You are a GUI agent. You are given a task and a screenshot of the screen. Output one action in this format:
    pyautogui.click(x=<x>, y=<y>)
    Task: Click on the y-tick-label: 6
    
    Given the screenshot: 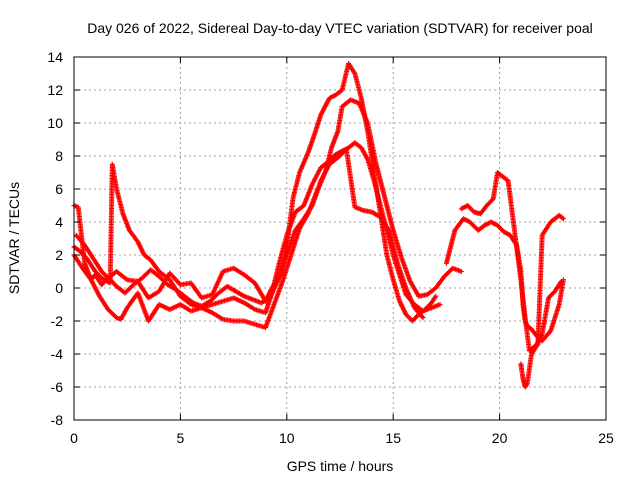 What is the action you would take?
    pyautogui.click(x=59, y=189)
    